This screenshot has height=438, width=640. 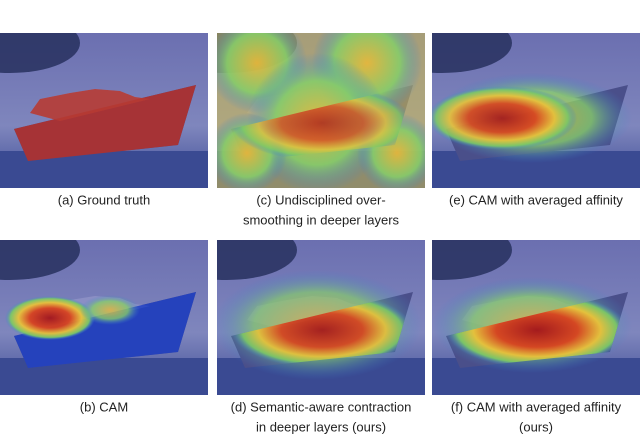 I want to click on caption: (c) Undisciplined over-, so click(x=320, y=199).